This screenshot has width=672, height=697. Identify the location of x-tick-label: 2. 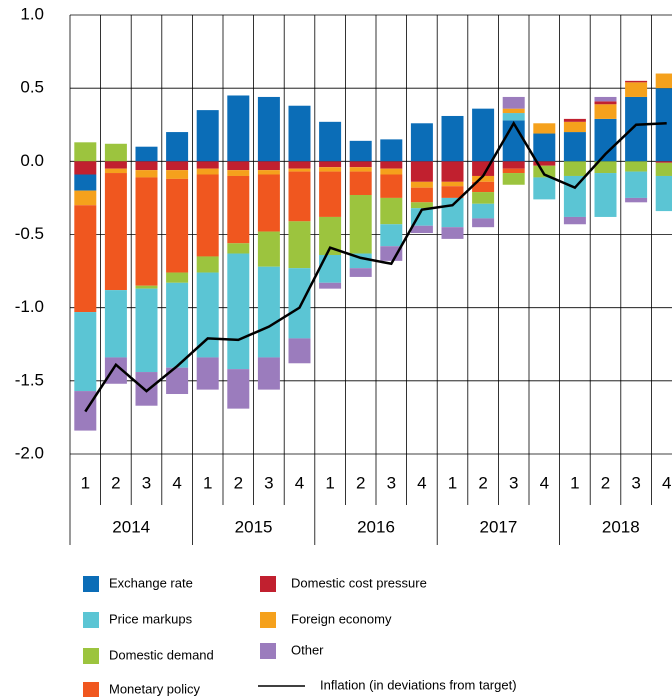
(238, 482).